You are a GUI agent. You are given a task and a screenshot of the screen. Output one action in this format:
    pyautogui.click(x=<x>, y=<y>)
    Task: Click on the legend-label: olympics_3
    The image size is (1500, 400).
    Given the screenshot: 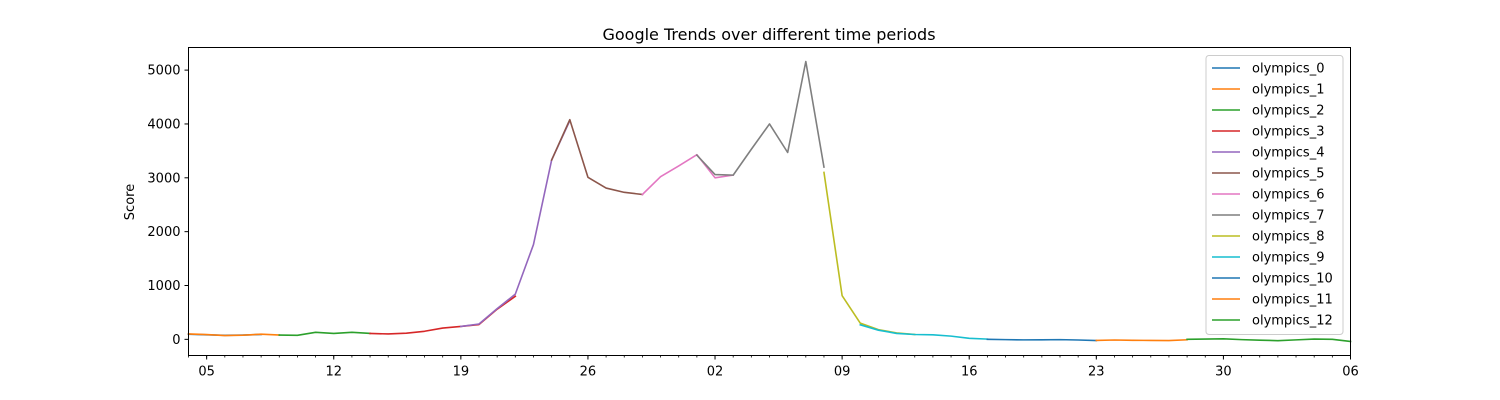 What is the action you would take?
    pyautogui.click(x=1288, y=132)
    